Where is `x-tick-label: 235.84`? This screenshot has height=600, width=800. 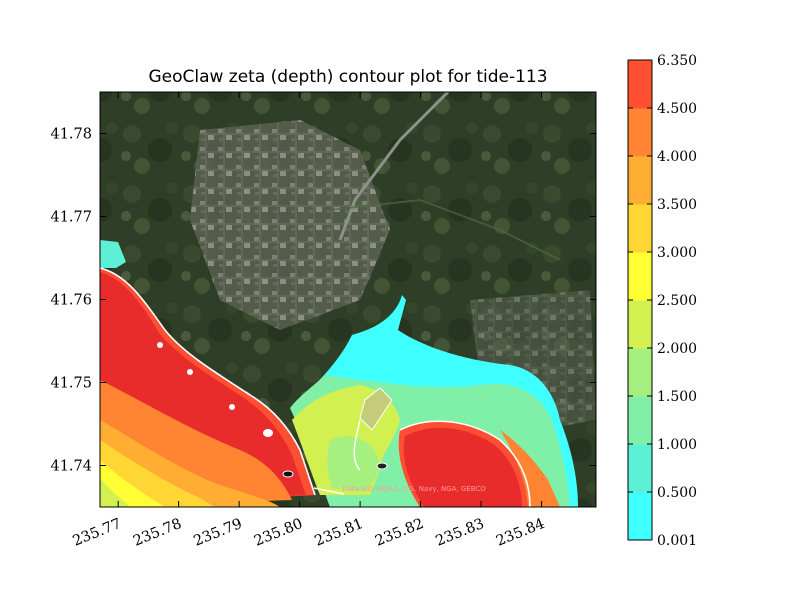
x-tick-label: 235.84 is located at coordinates (520, 533).